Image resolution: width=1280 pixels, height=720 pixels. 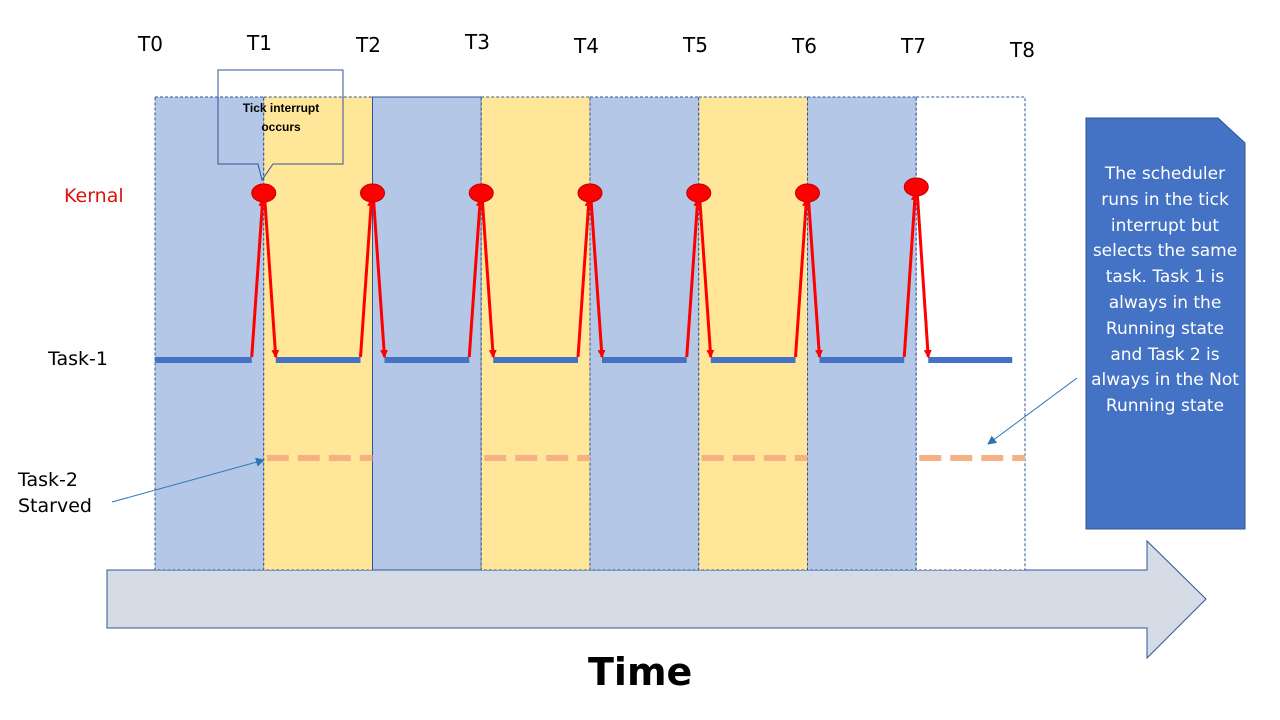 I want to click on tick-label-t0: T0, so click(x=150, y=44).